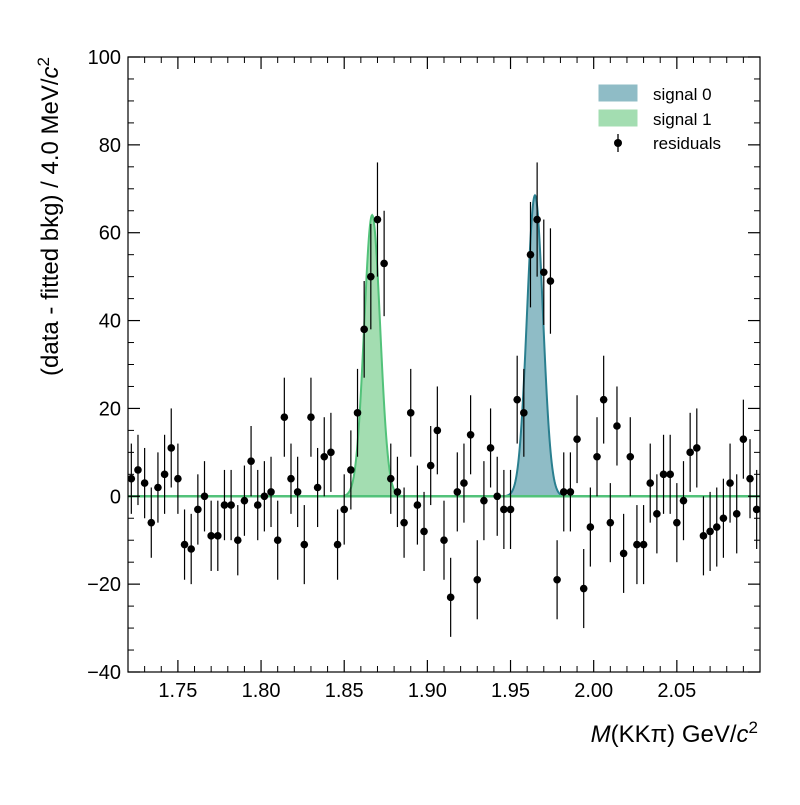  I want to click on y-tick-label: −40, so click(104, 673).